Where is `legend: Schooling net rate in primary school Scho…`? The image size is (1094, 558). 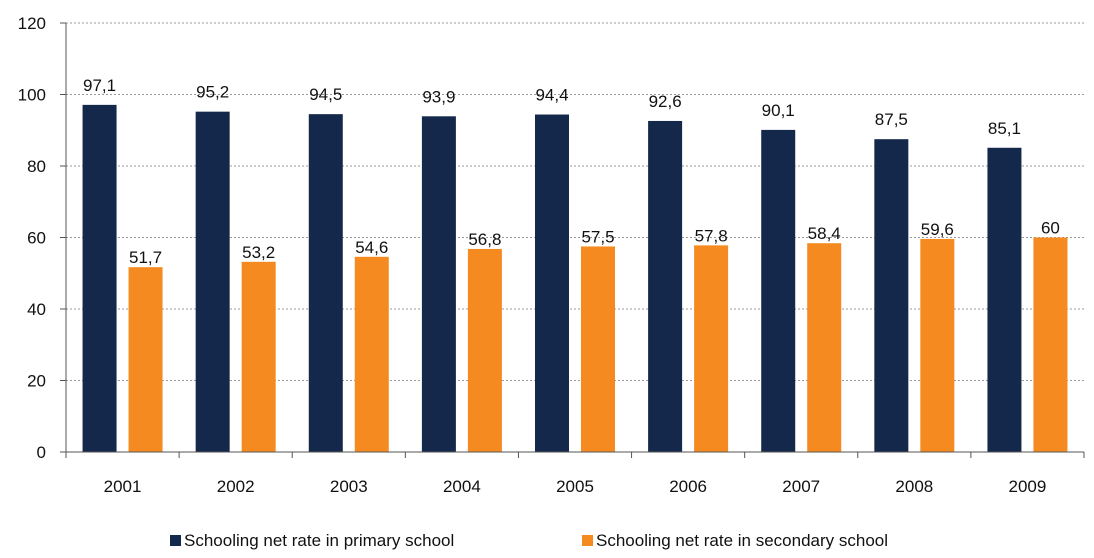
legend: Schooling net rate in primary school Scho… is located at coordinates (529, 540).